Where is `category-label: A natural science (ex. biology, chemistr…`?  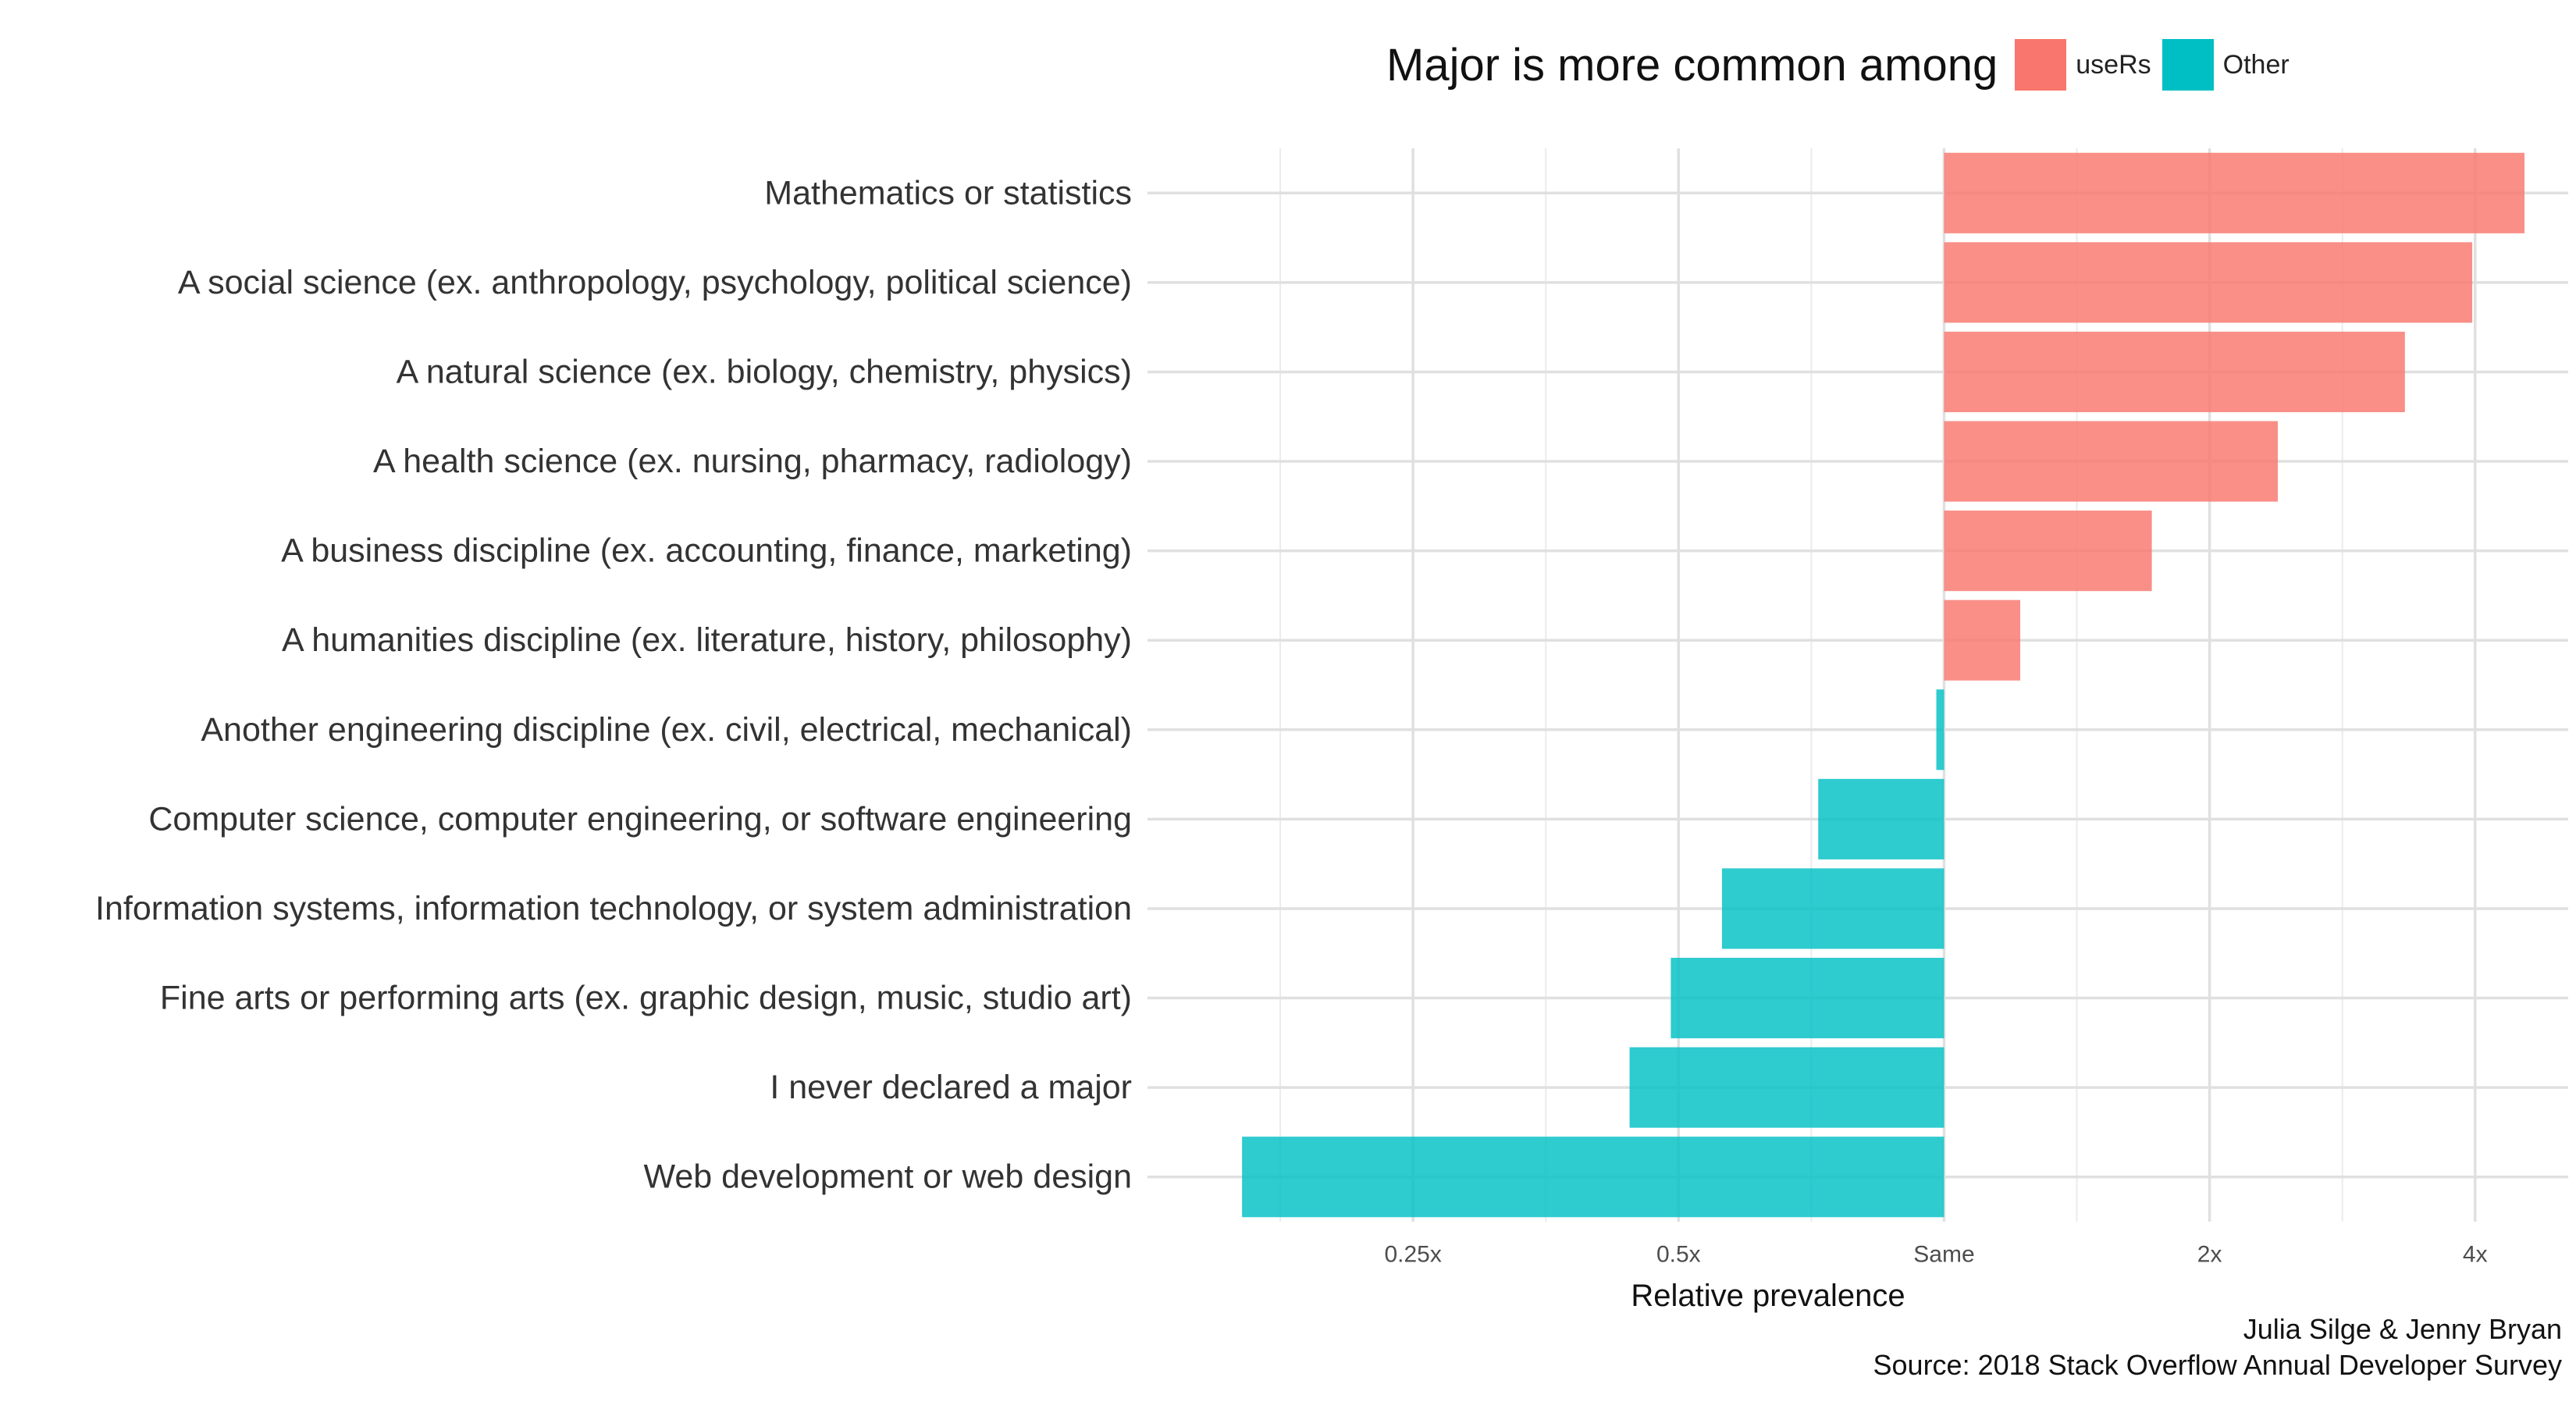 category-label: A natural science (ex. biology, chemistr… is located at coordinates (764, 371).